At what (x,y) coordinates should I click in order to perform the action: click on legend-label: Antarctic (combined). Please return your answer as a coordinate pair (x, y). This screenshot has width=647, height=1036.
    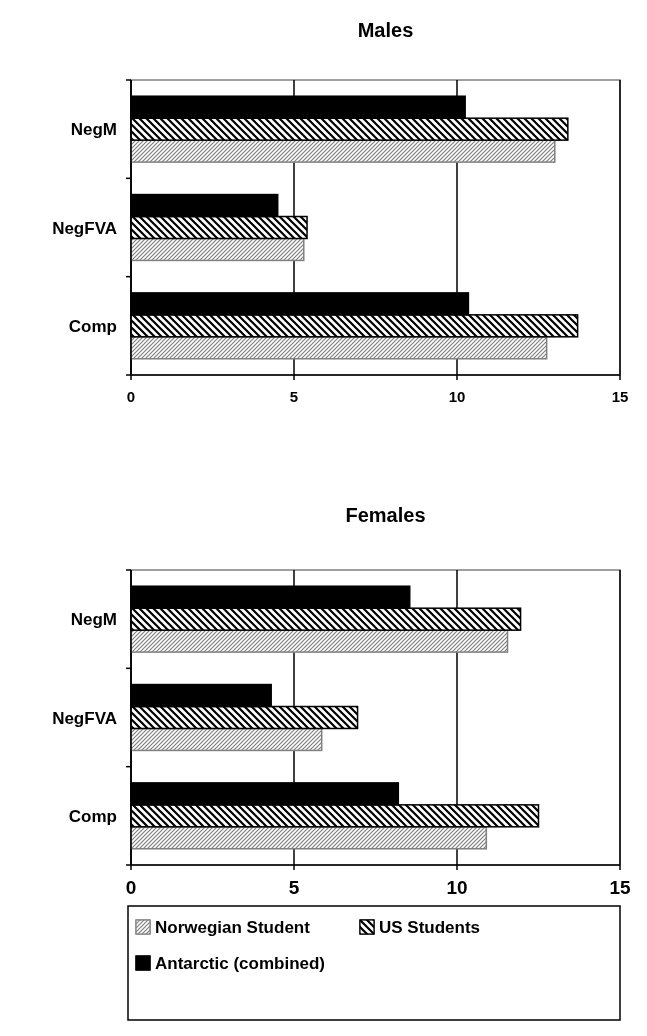
    Looking at the image, I should click on (240, 963).